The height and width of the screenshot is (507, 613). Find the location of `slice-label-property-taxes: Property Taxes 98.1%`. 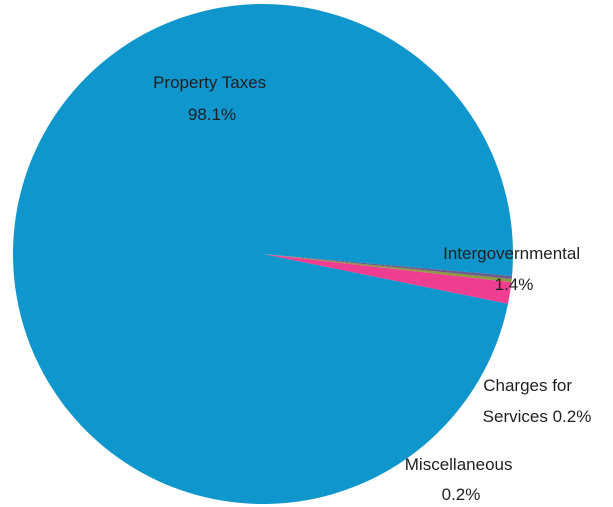

slice-label-property-taxes: Property Taxes 98.1% is located at coordinates (212, 98).